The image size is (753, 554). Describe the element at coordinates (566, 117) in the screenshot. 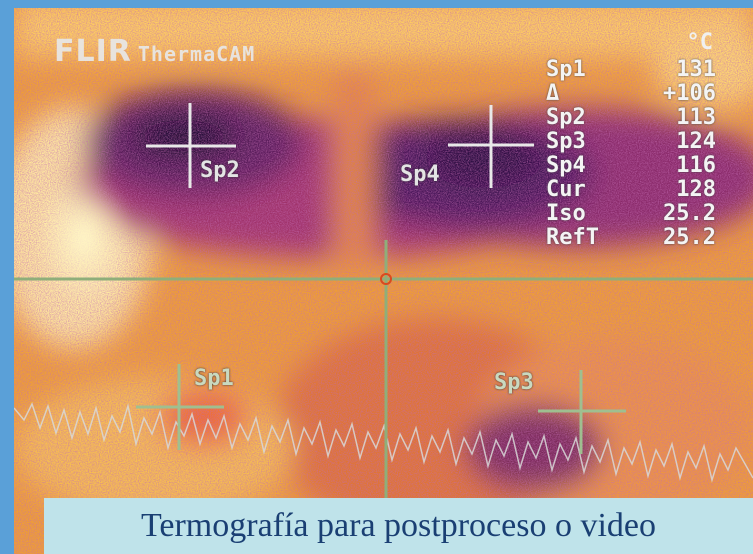

I see `readout-label: Sp2` at that location.